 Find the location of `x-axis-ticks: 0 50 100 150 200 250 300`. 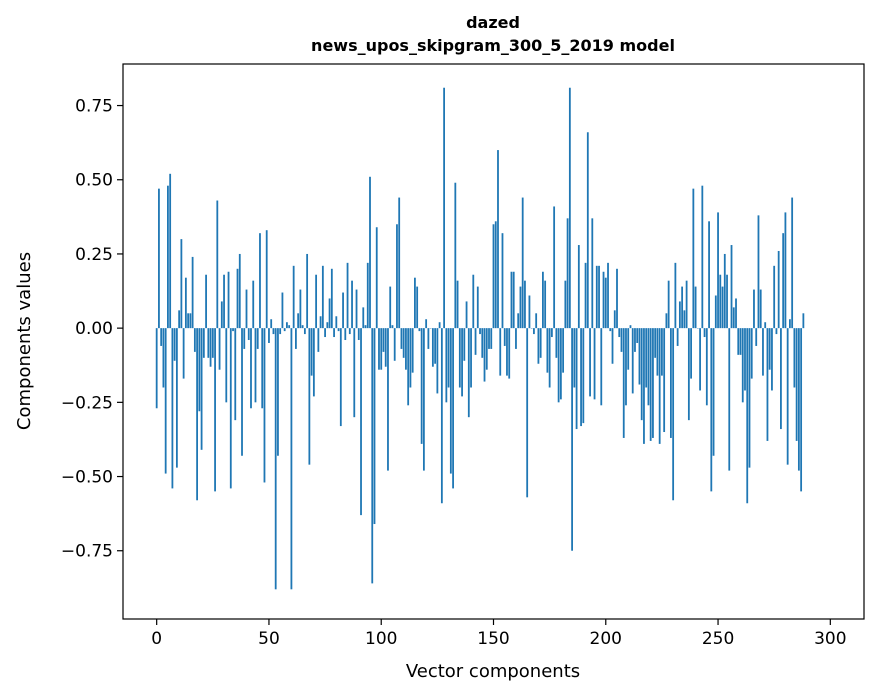

x-axis-ticks: 0 50 100 150 200 250 300 is located at coordinates (499, 634).